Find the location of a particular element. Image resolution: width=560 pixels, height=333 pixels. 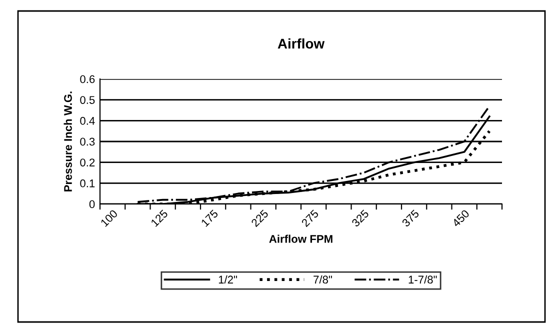

x-tick-label: 100 is located at coordinates (109, 218).